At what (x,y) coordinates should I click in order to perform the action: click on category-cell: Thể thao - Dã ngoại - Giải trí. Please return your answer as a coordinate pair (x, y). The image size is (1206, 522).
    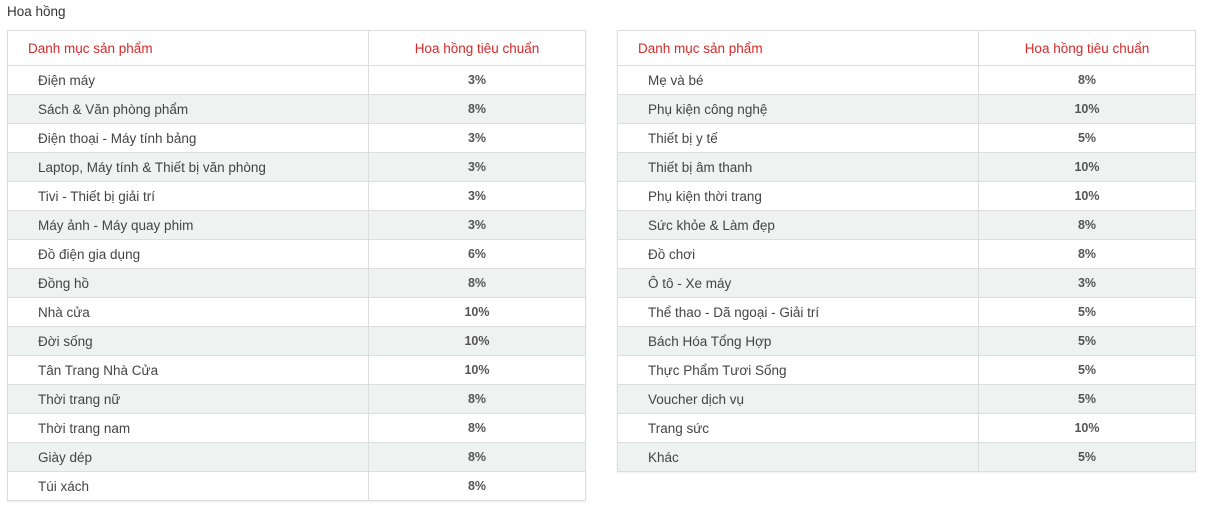
    Looking at the image, I should click on (798, 312).